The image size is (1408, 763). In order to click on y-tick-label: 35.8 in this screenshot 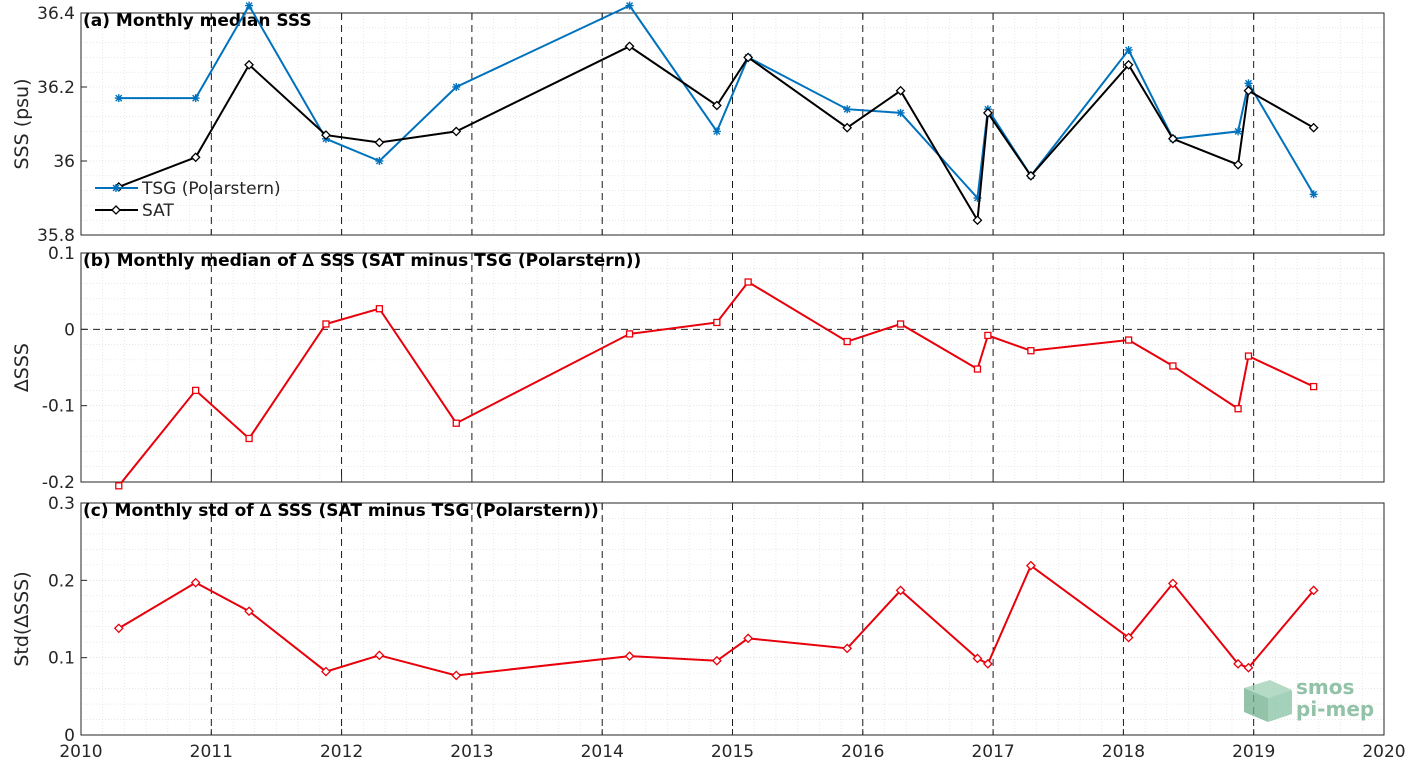, I will do `click(56, 236)`.